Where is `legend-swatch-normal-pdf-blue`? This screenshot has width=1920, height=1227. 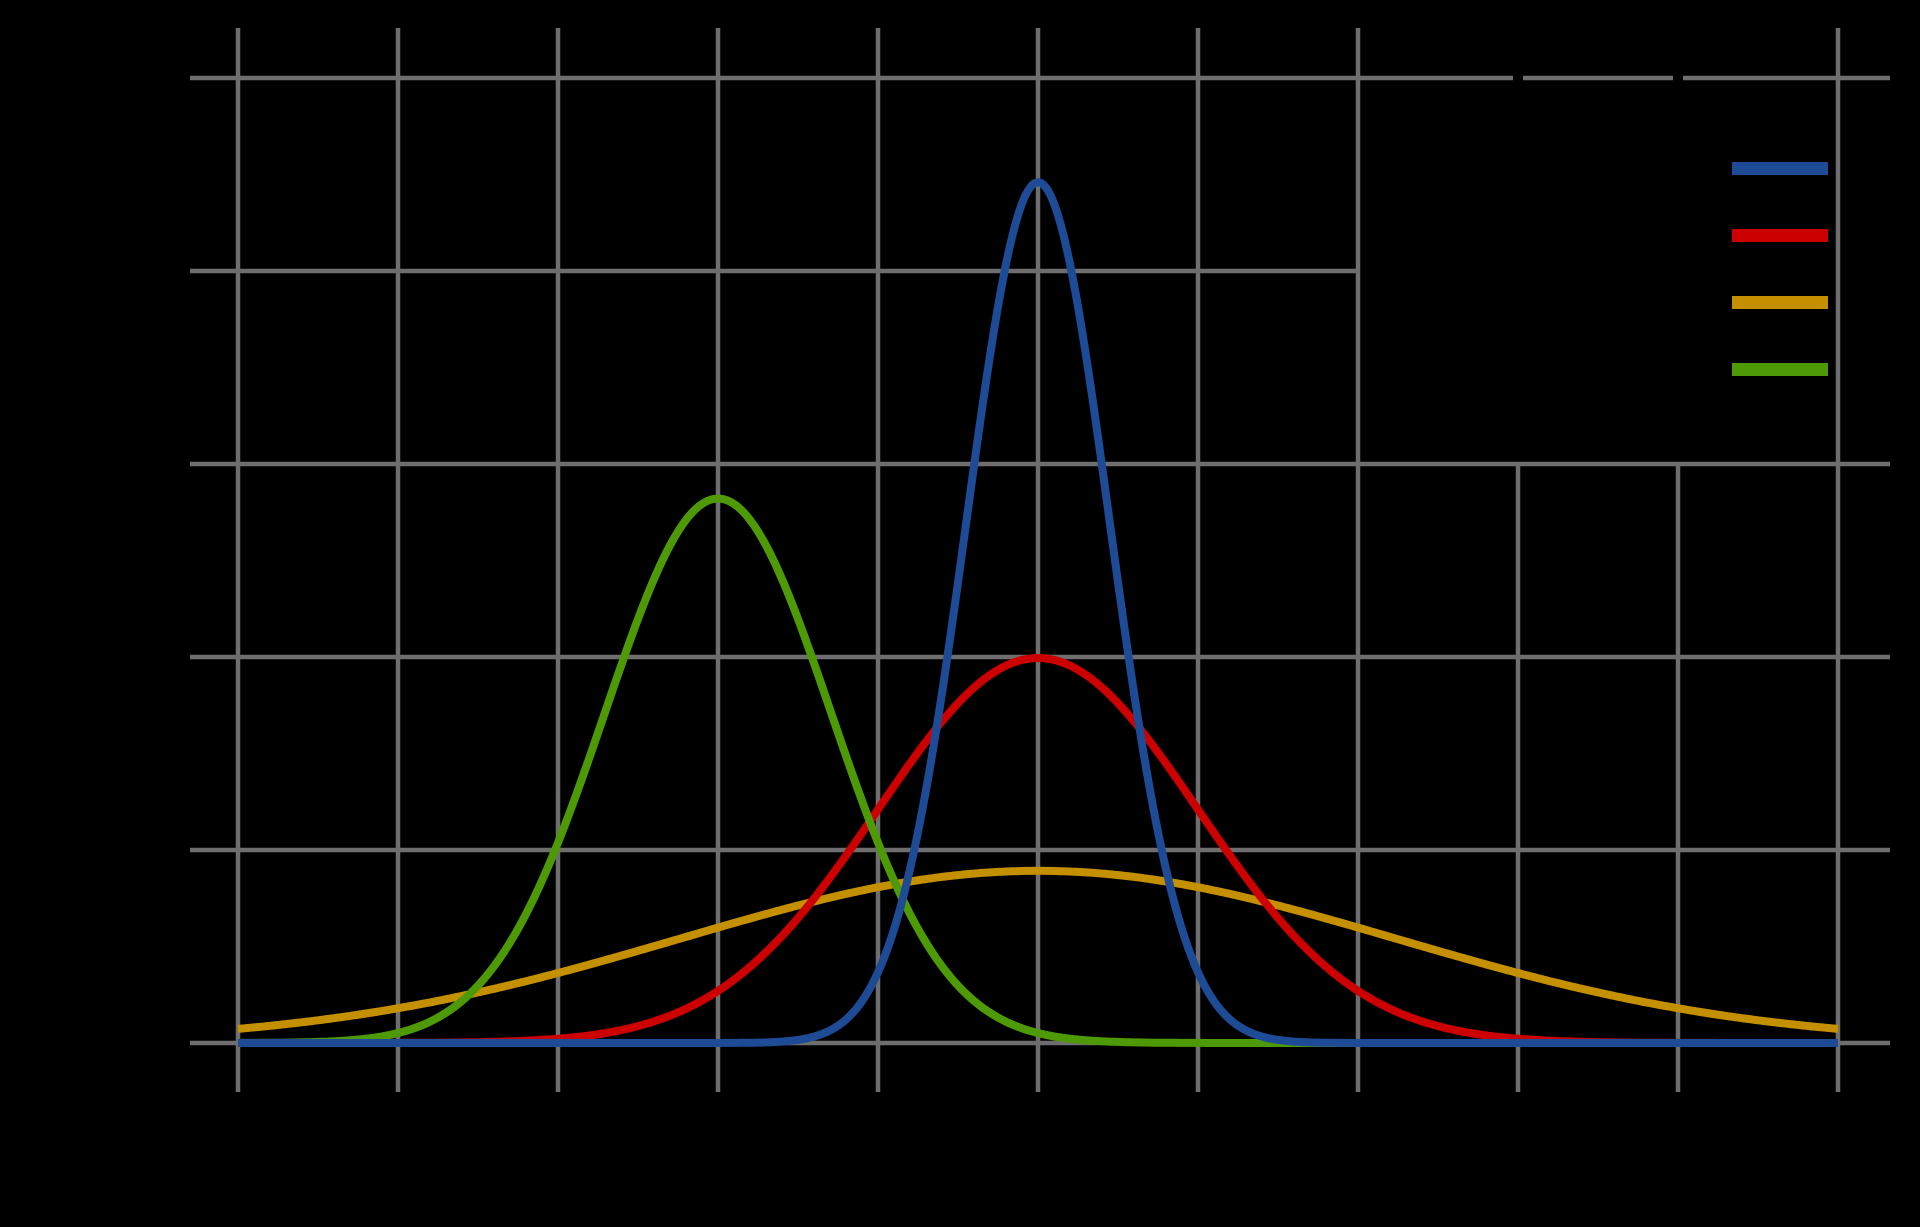
legend-swatch-normal-pdf-blue is located at coordinates (1780, 168).